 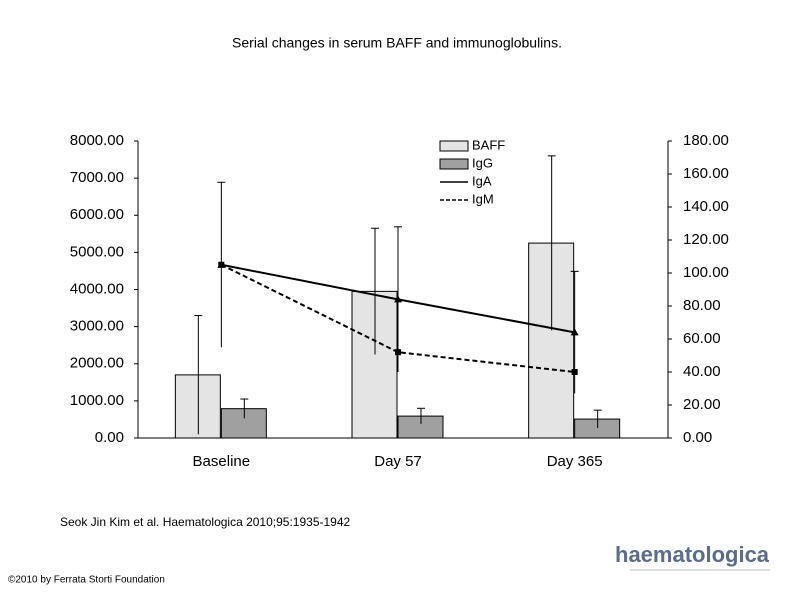 I want to click on y-tick-label: 6000.00, so click(x=97, y=214).